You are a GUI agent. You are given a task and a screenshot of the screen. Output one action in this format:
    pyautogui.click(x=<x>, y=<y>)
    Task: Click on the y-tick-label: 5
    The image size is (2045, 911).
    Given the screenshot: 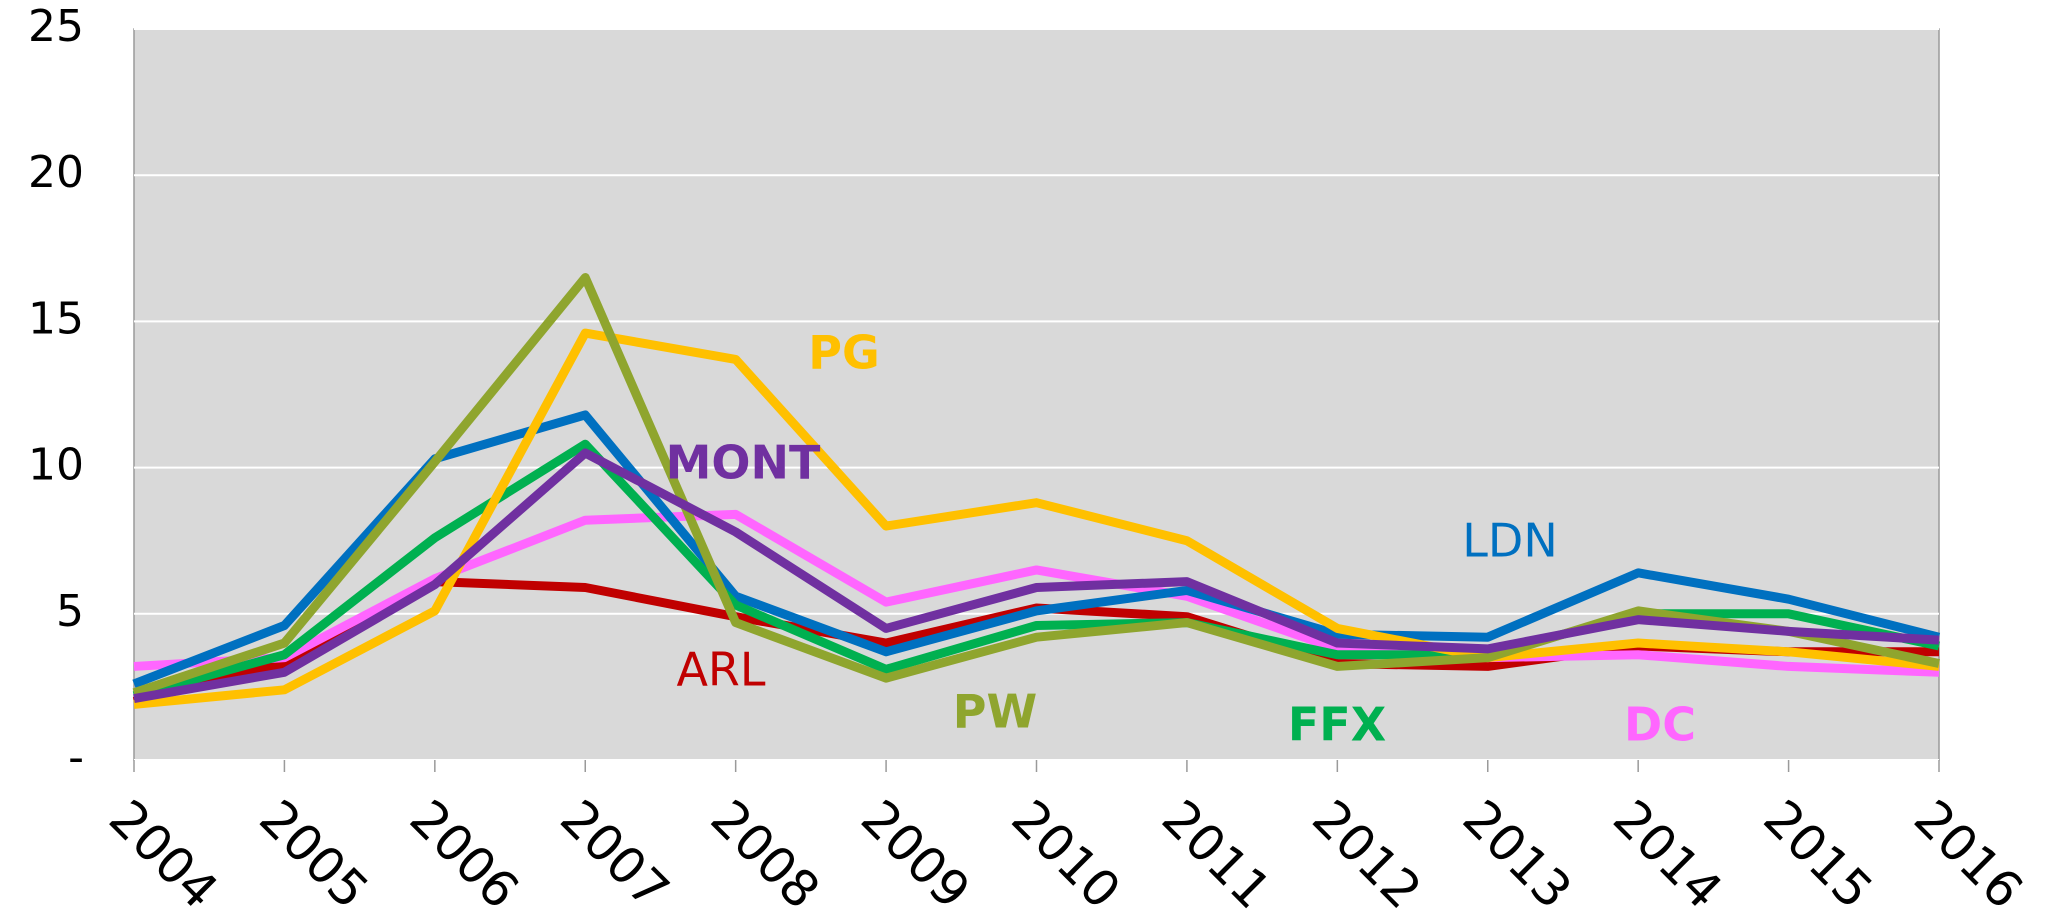 What is the action you would take?
    pyautogui.click(x=70, y=611)
    